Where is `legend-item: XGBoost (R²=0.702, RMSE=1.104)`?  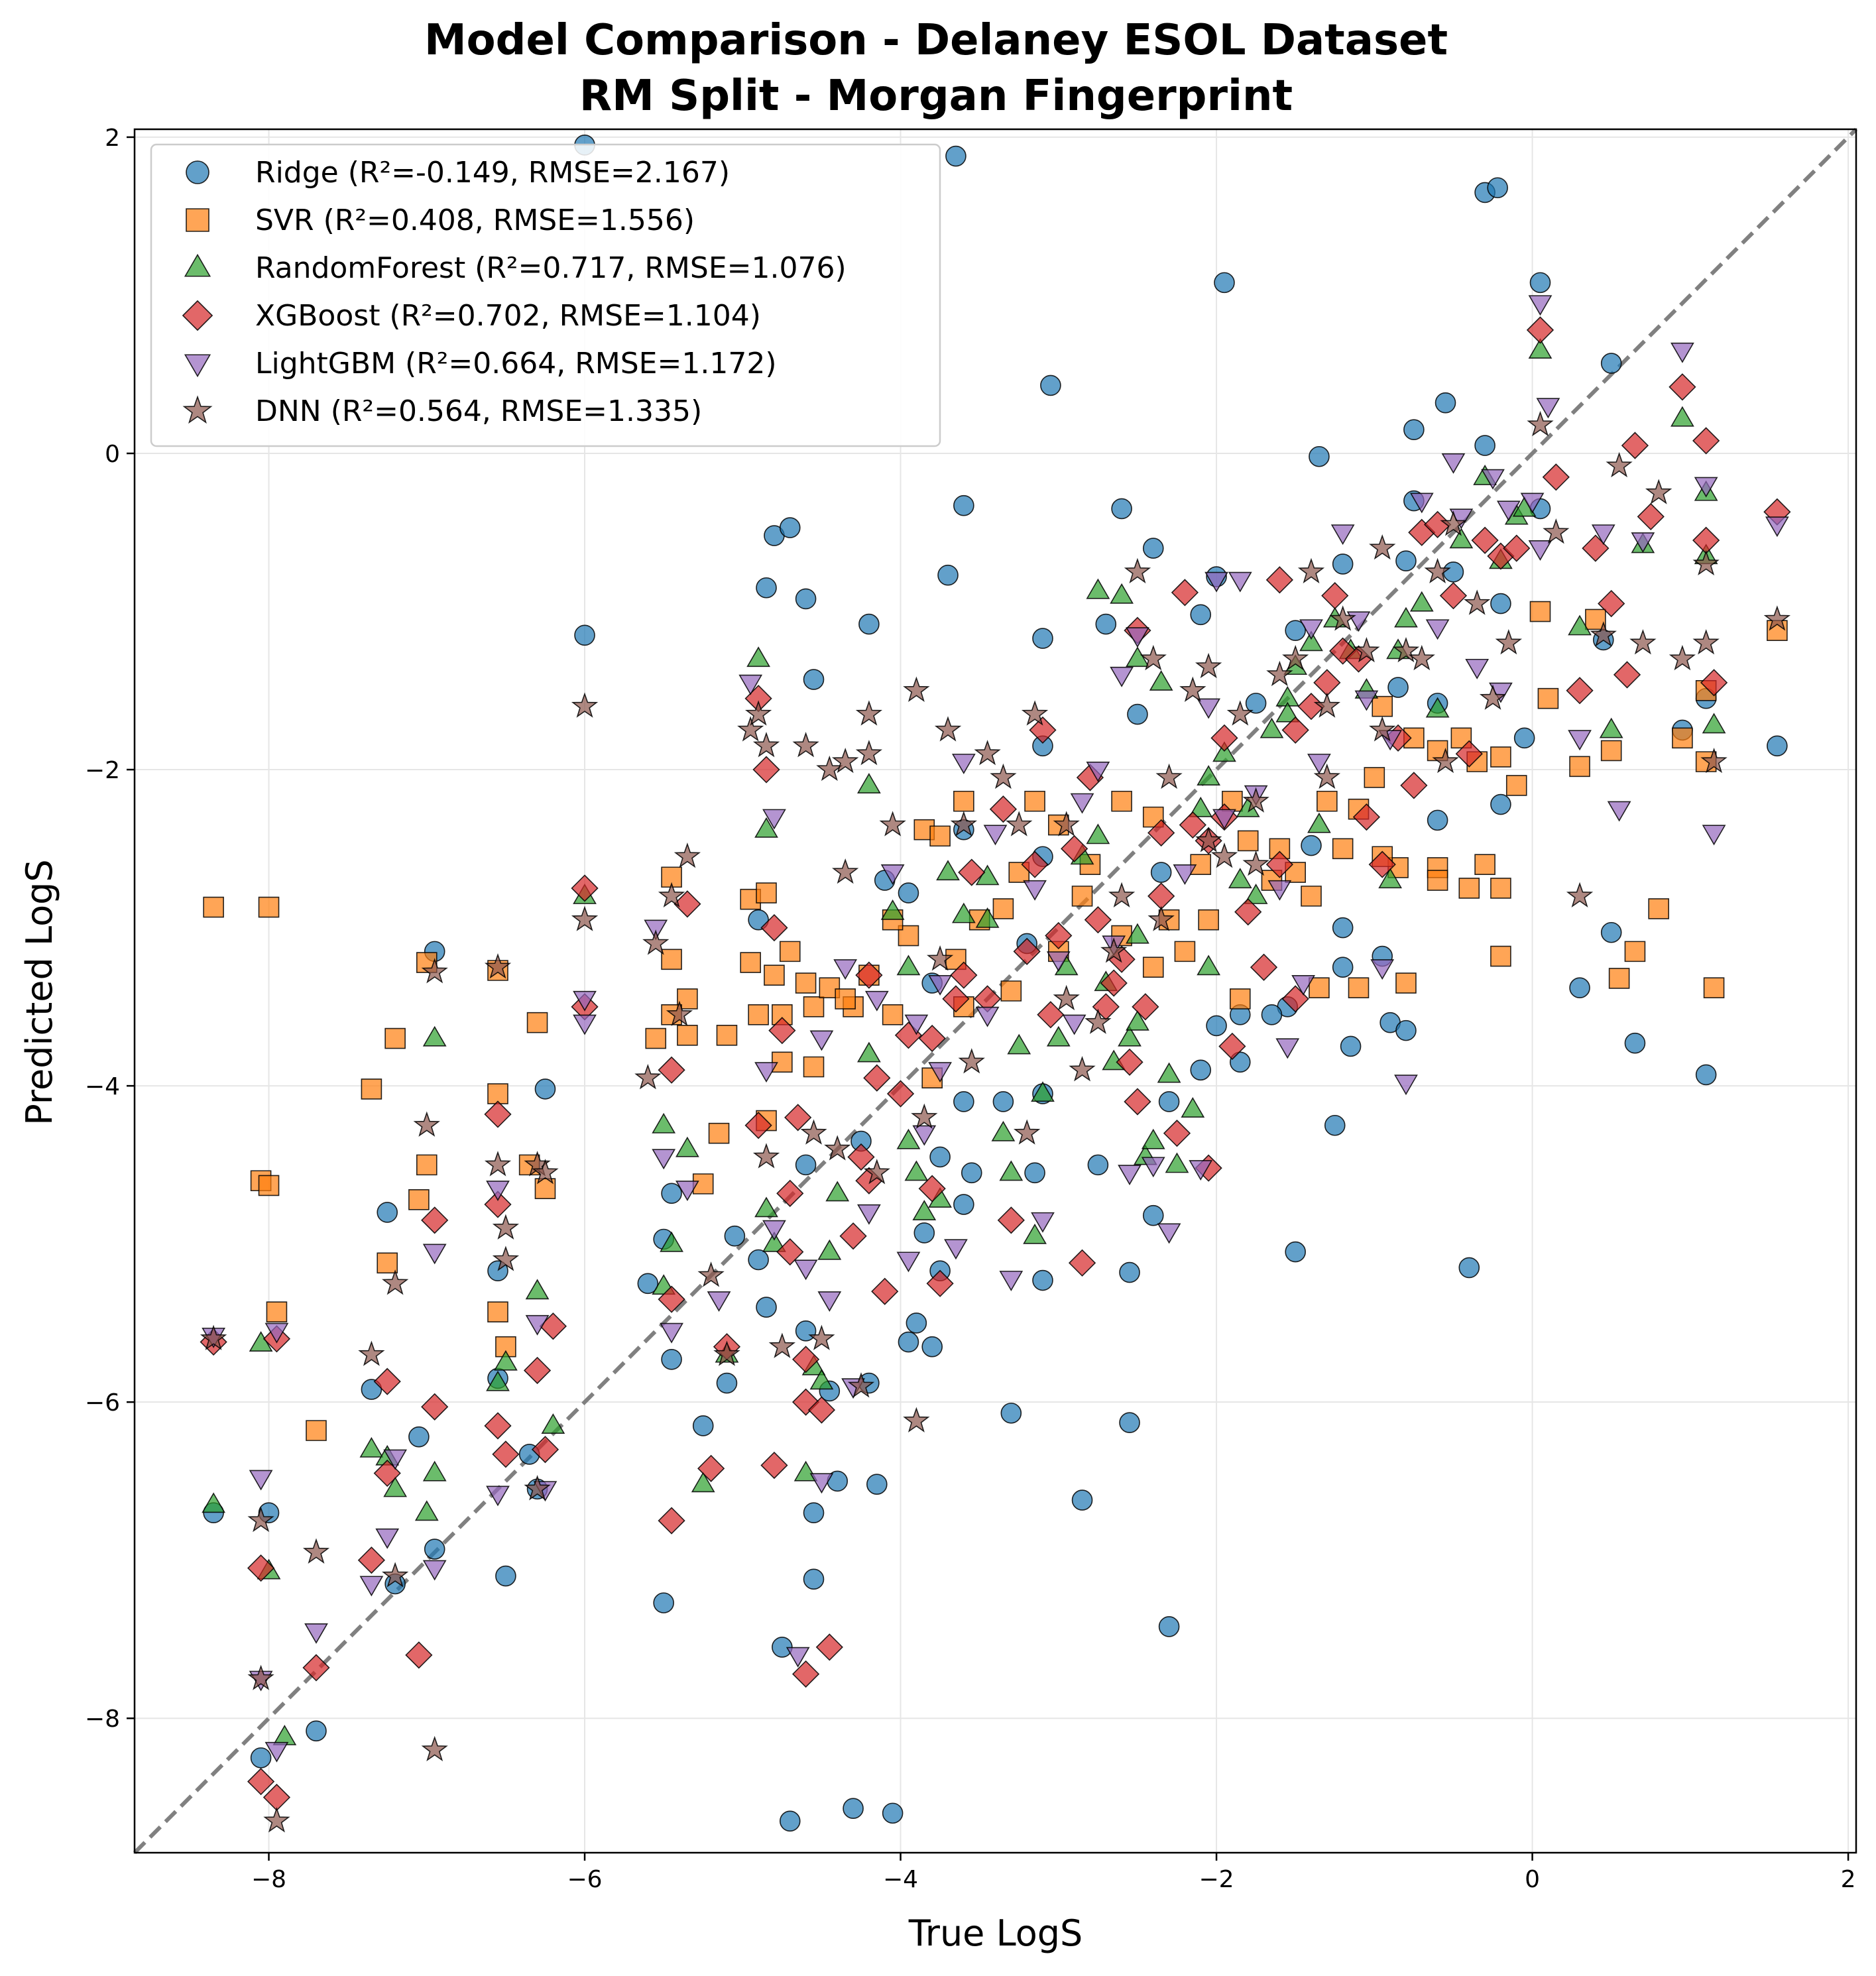 legend-item: XGBoost (R²=0.702, RMSE=1.104) is located at coordinates (472, 316).